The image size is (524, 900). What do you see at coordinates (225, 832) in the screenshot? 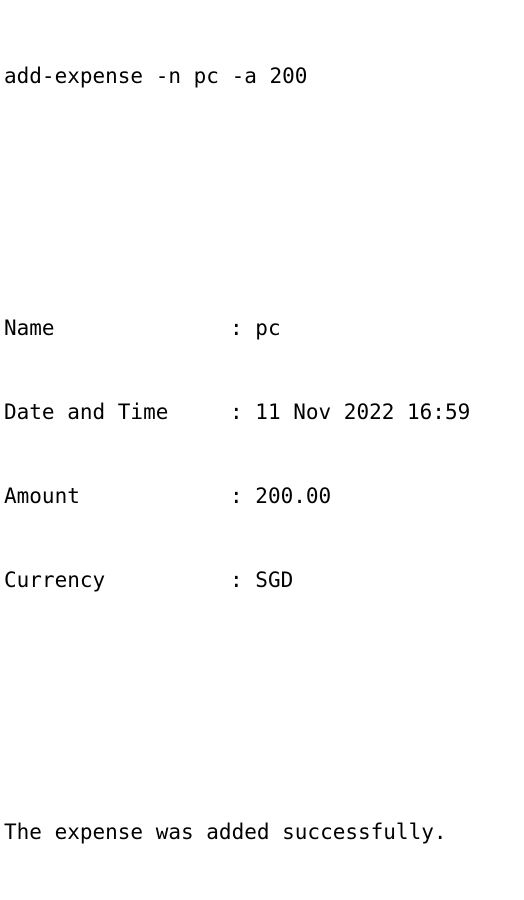
I see `success-message: The expense was added successfully.` at bounding box center [225, 832].